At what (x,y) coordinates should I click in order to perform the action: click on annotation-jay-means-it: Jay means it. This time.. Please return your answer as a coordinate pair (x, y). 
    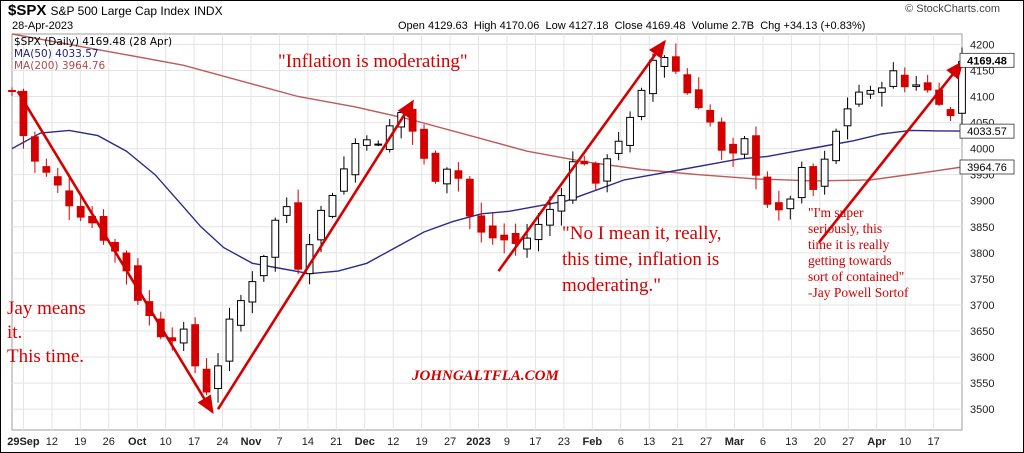
    Looking at the image, I should click on (46, 333).